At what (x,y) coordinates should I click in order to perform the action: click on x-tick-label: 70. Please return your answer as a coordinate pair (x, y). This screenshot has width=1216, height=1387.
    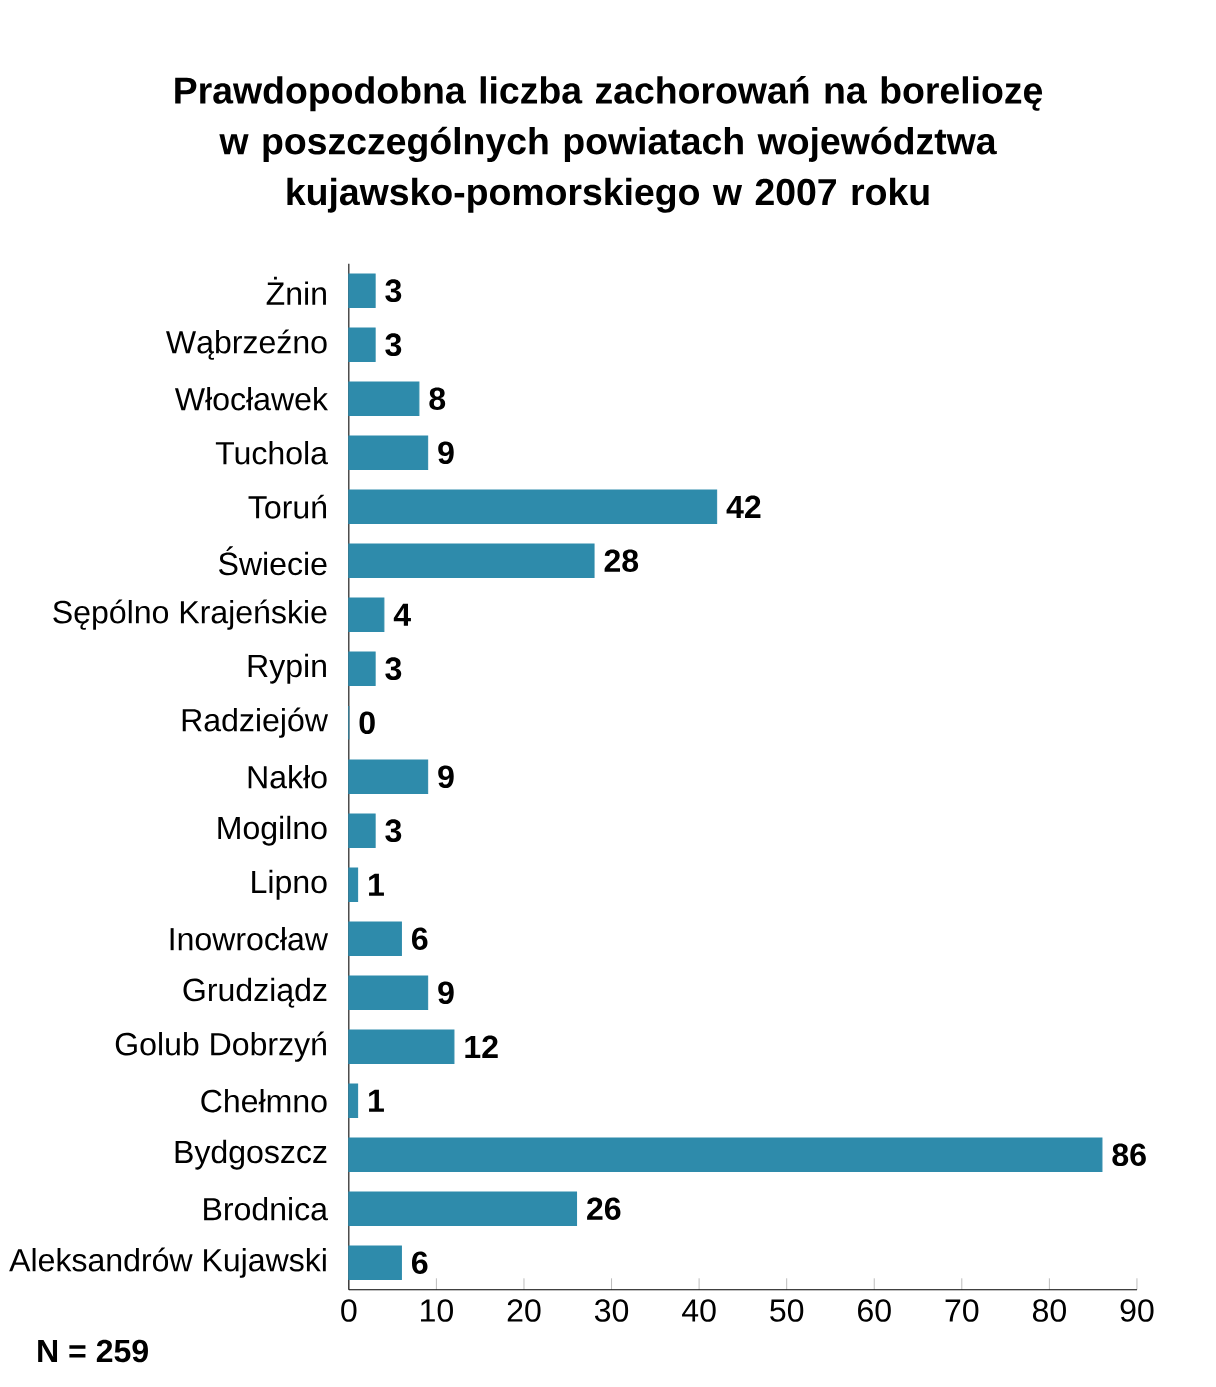
    Looking at the image, I should click on (962, 1310).